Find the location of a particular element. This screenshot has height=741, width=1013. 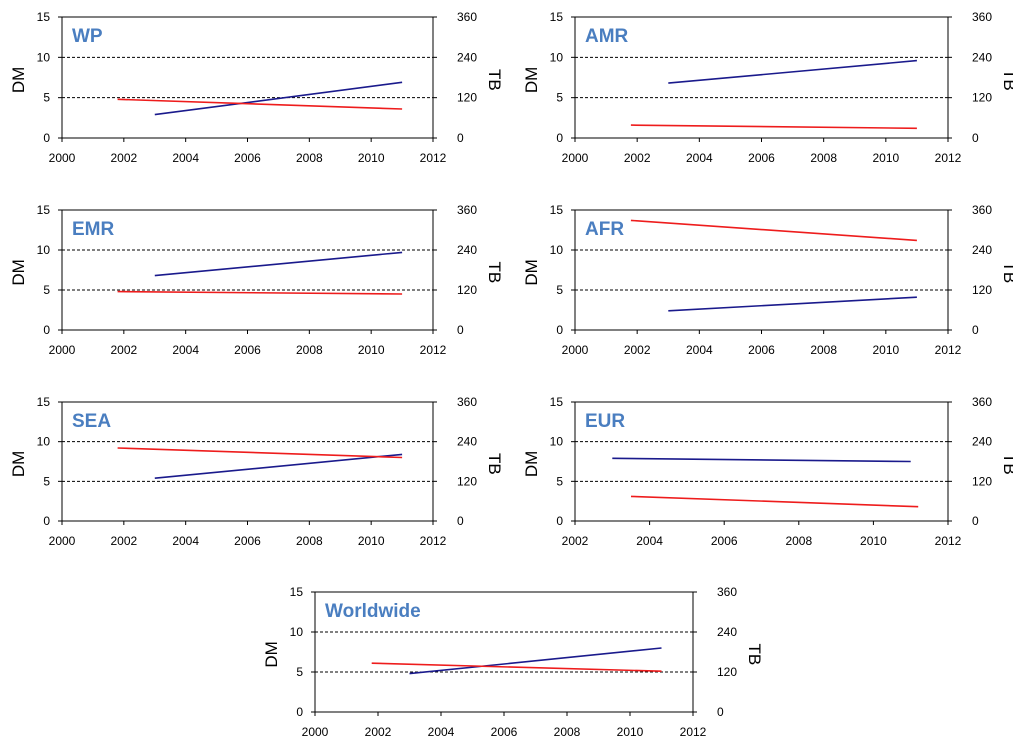

x-tick-label: 2002 is located at coordinates (123, 541).